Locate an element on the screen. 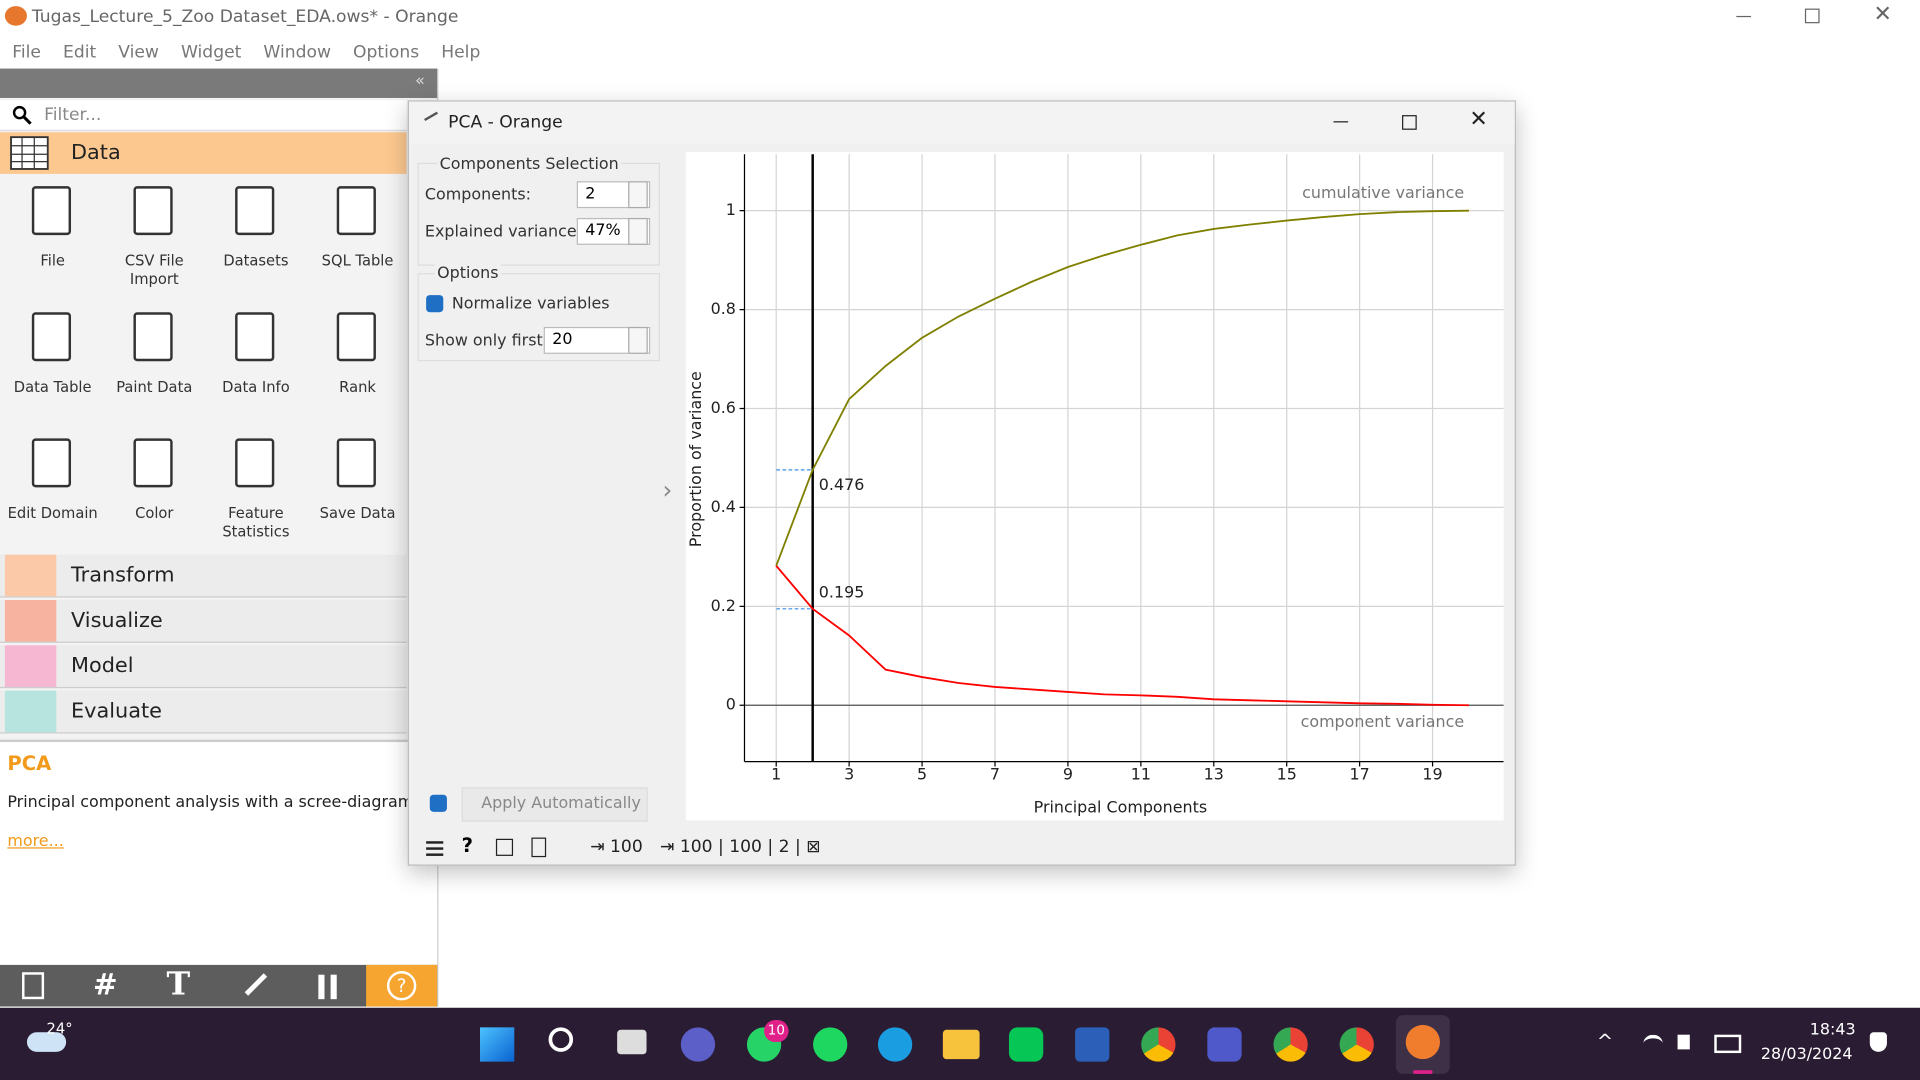  apply-checkbox is located at coordinates (438, 803).